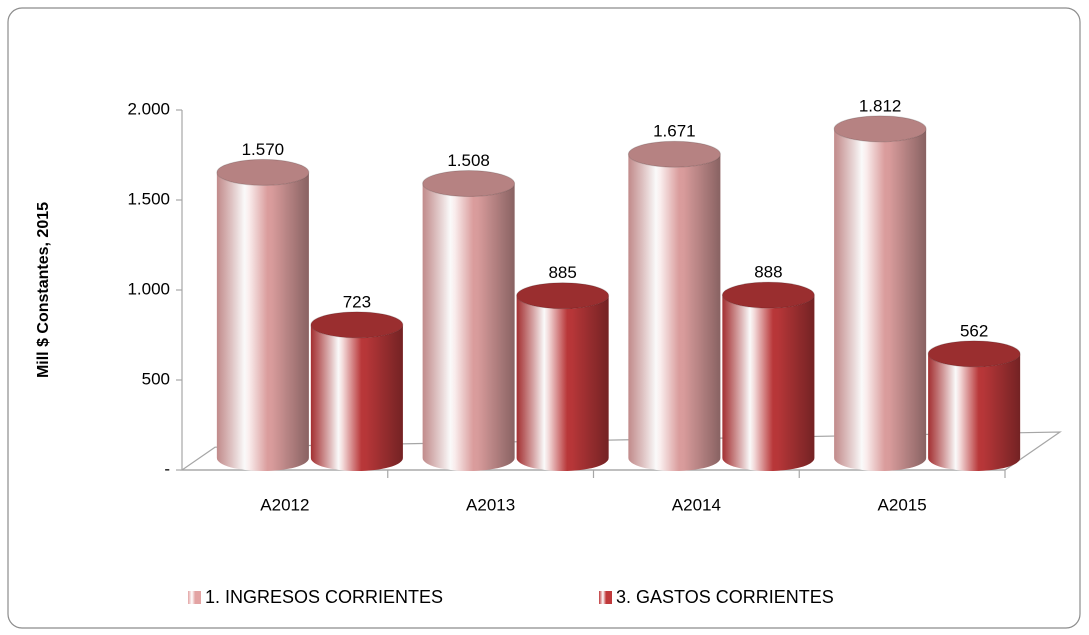 This screenshot has height=635, width=1089. What do you see at coordinates (263, 149) in the screenshot?
I see `value-label: 1.570` at bounding box center [263, 149].